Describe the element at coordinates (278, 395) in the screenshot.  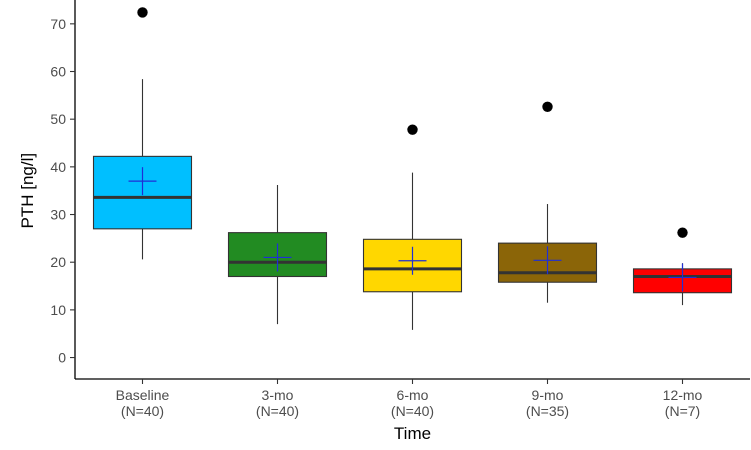
I see `x-tick-label: 3-mo` at that location.